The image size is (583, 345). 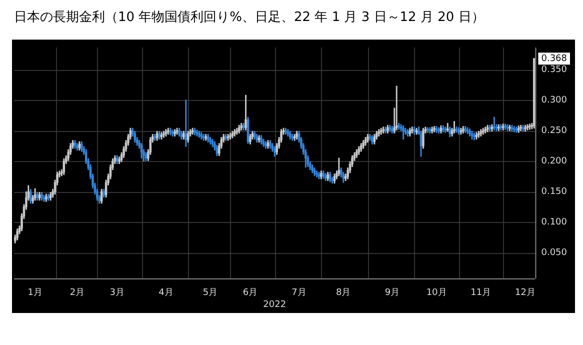 I want to click on y-tick-label: 0.200, so click(x=554, y=161).